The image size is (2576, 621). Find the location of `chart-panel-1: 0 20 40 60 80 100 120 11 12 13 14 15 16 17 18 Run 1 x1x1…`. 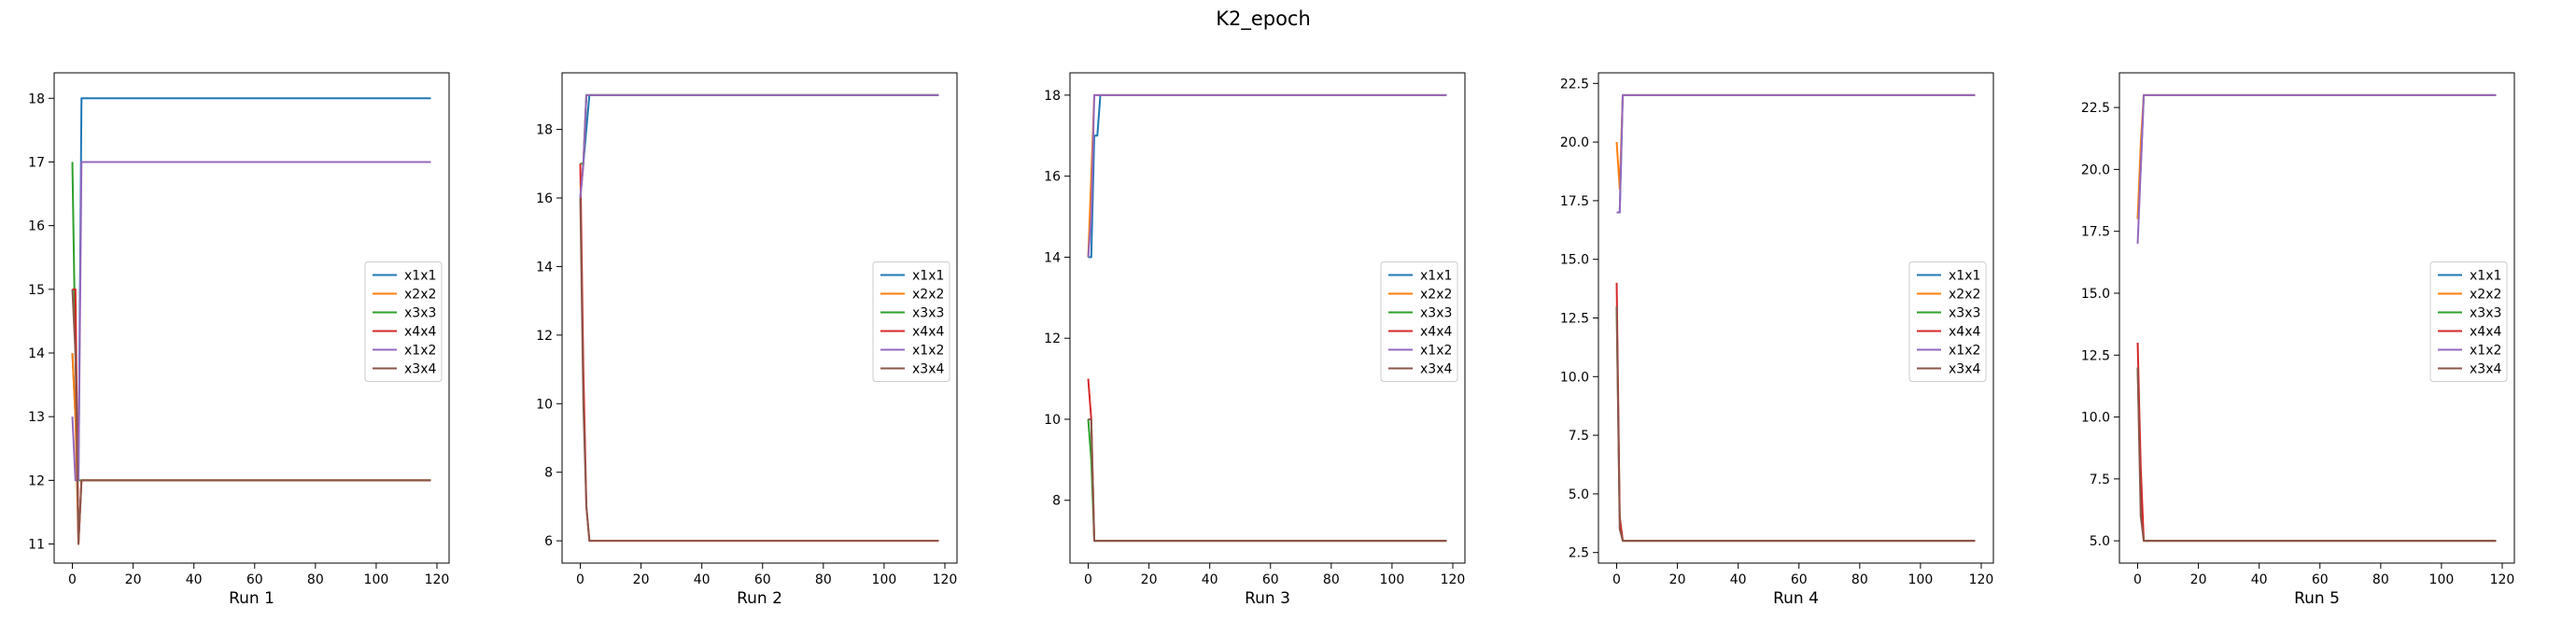

chart-panel-1: 0 20 40 60 80 100 120 11 12 13 14 15 16 17 18 Run 1 x1x1… is located at coordinates (239, 340).